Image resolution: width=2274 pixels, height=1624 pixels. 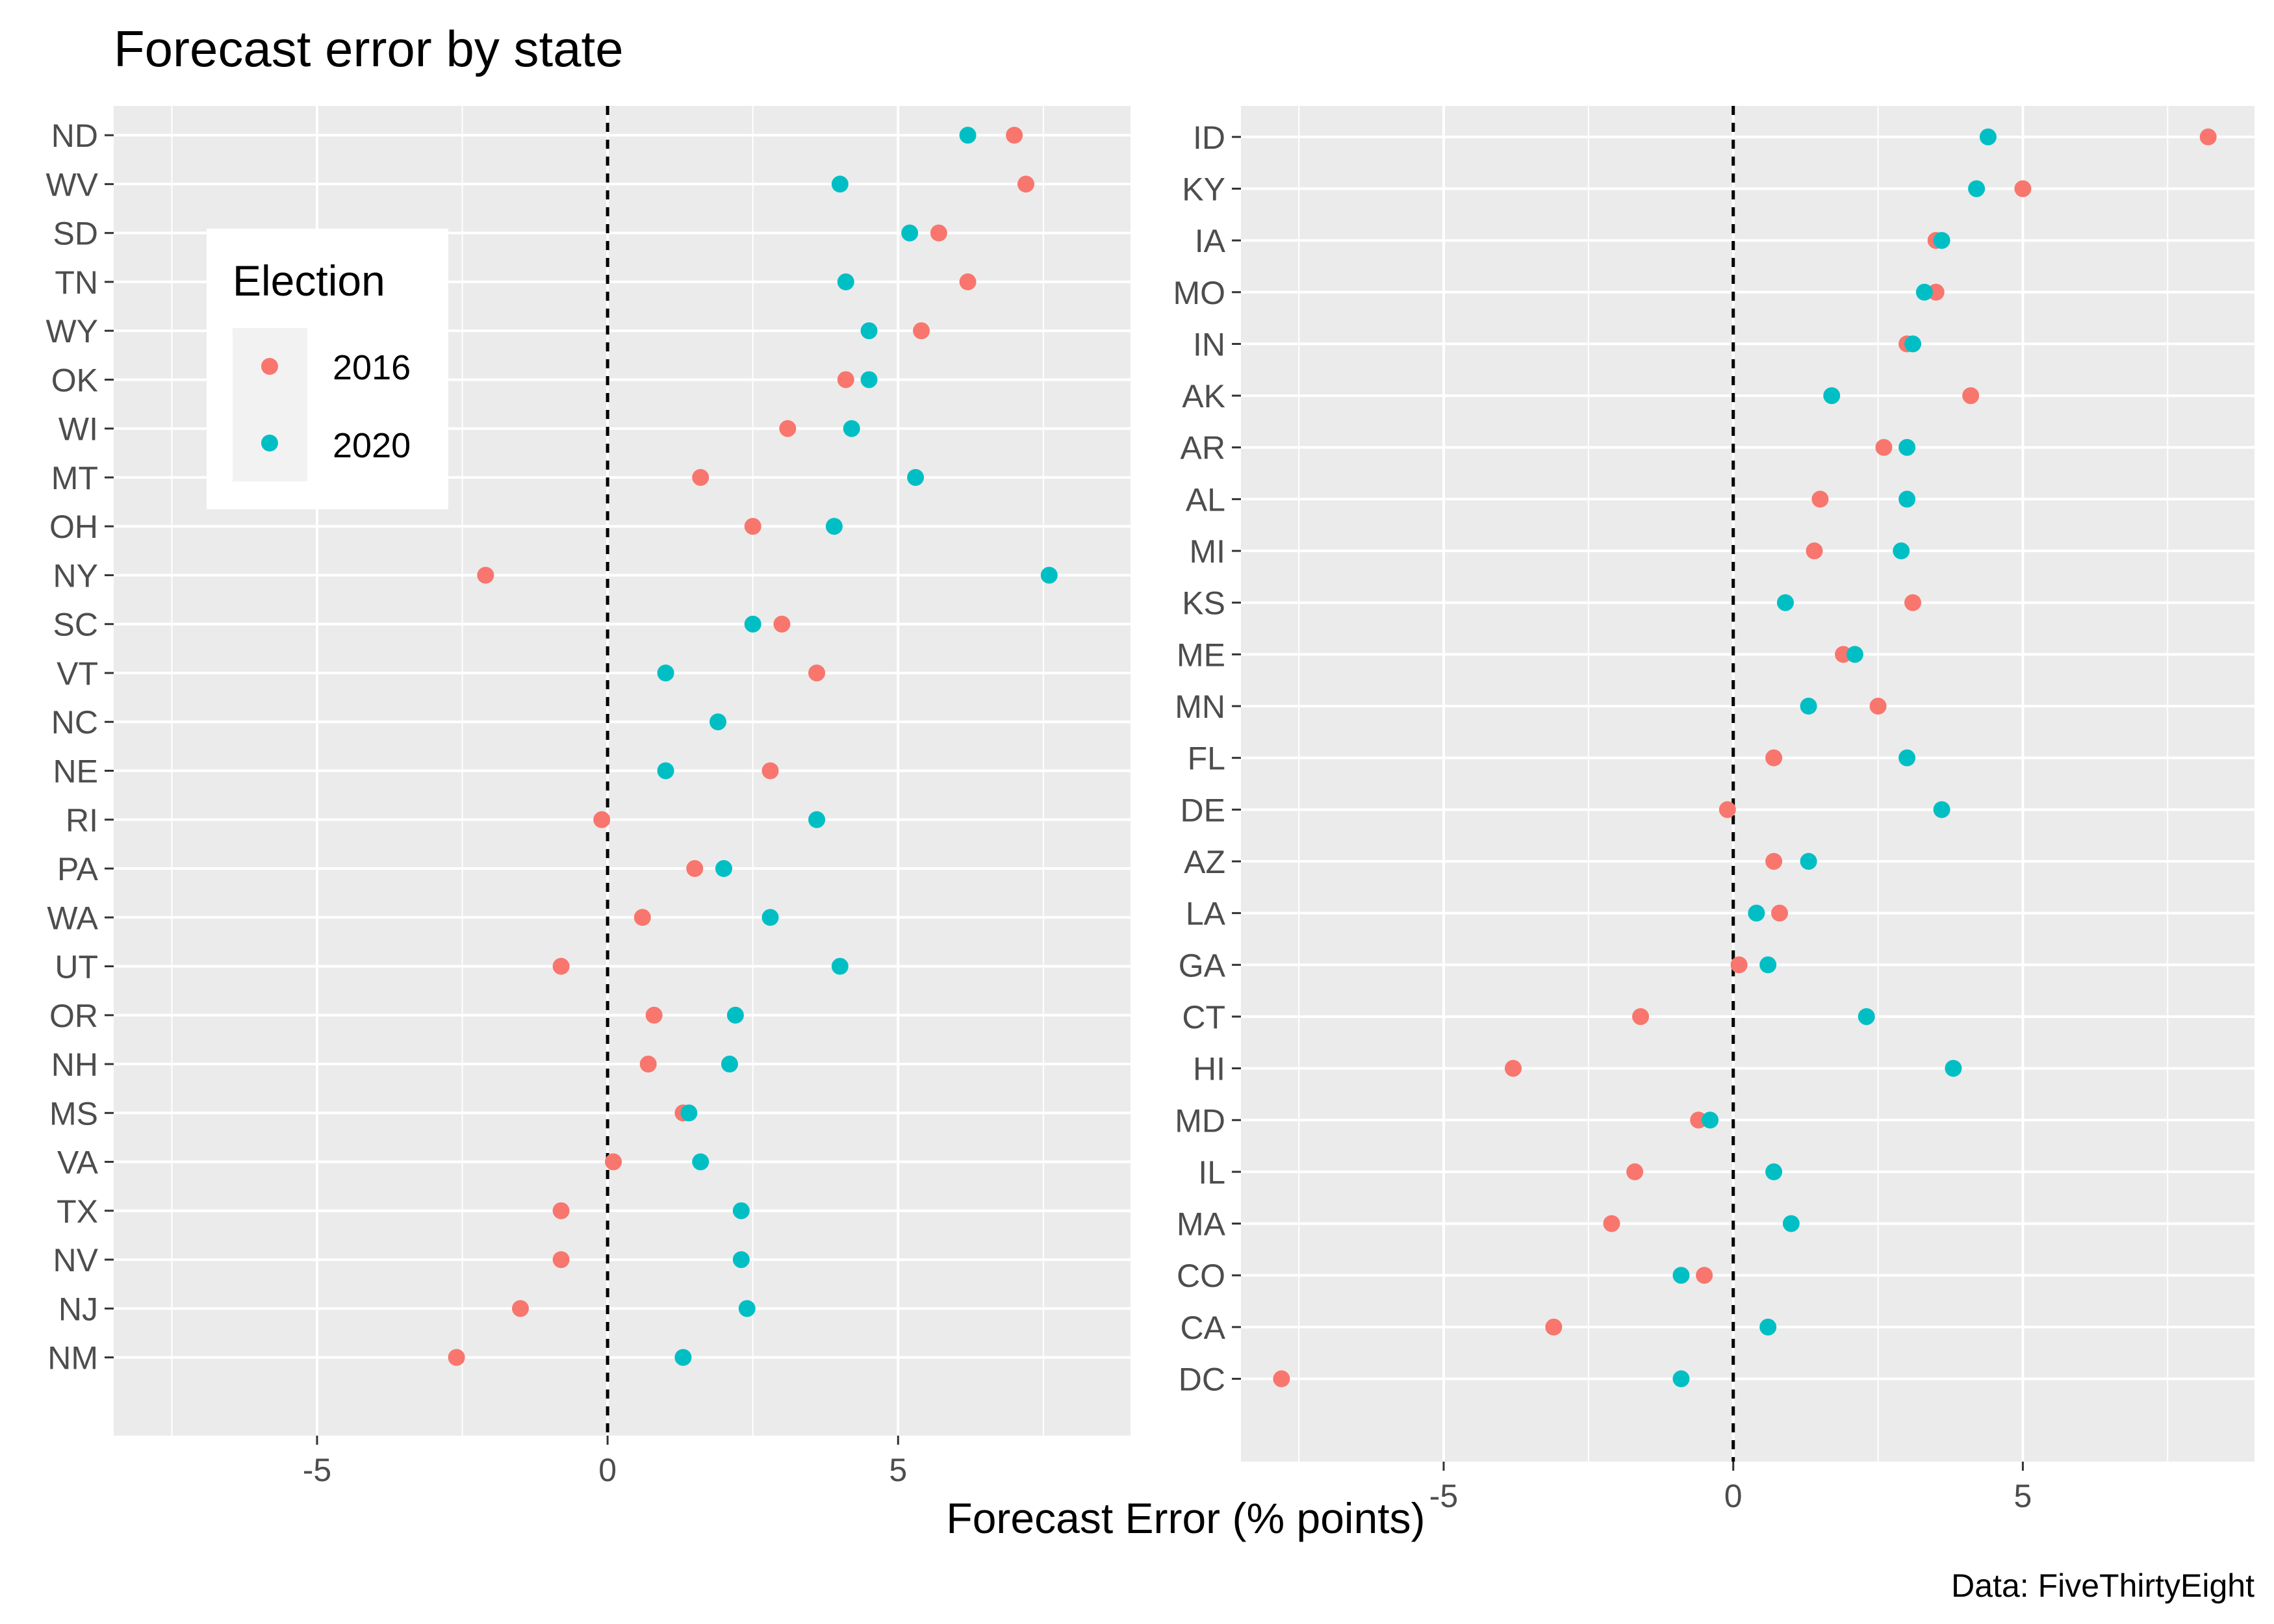 What do you see at coordinates (602, 819) in the screenshot?
I see `point-2016-ri` at bounding box center [602, 819].